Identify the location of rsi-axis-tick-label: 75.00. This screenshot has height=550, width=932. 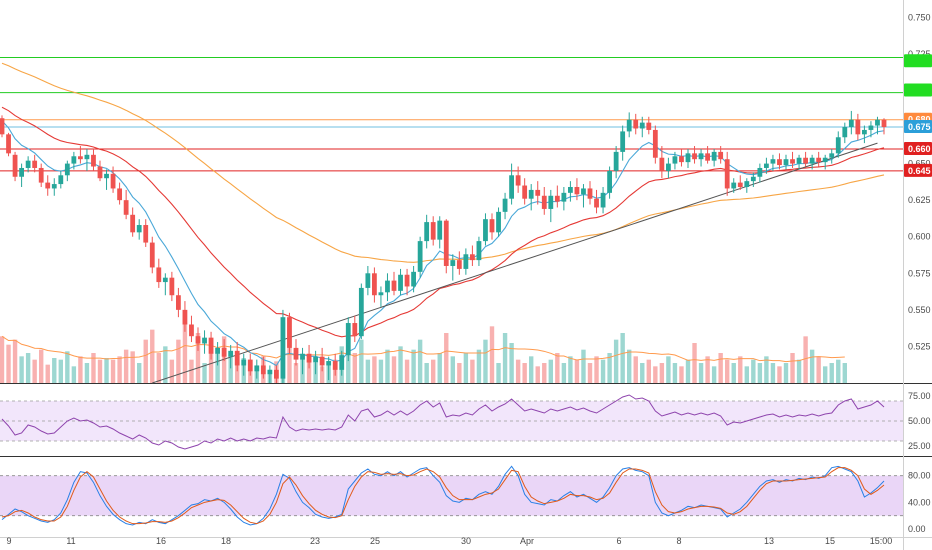
(919, 396).